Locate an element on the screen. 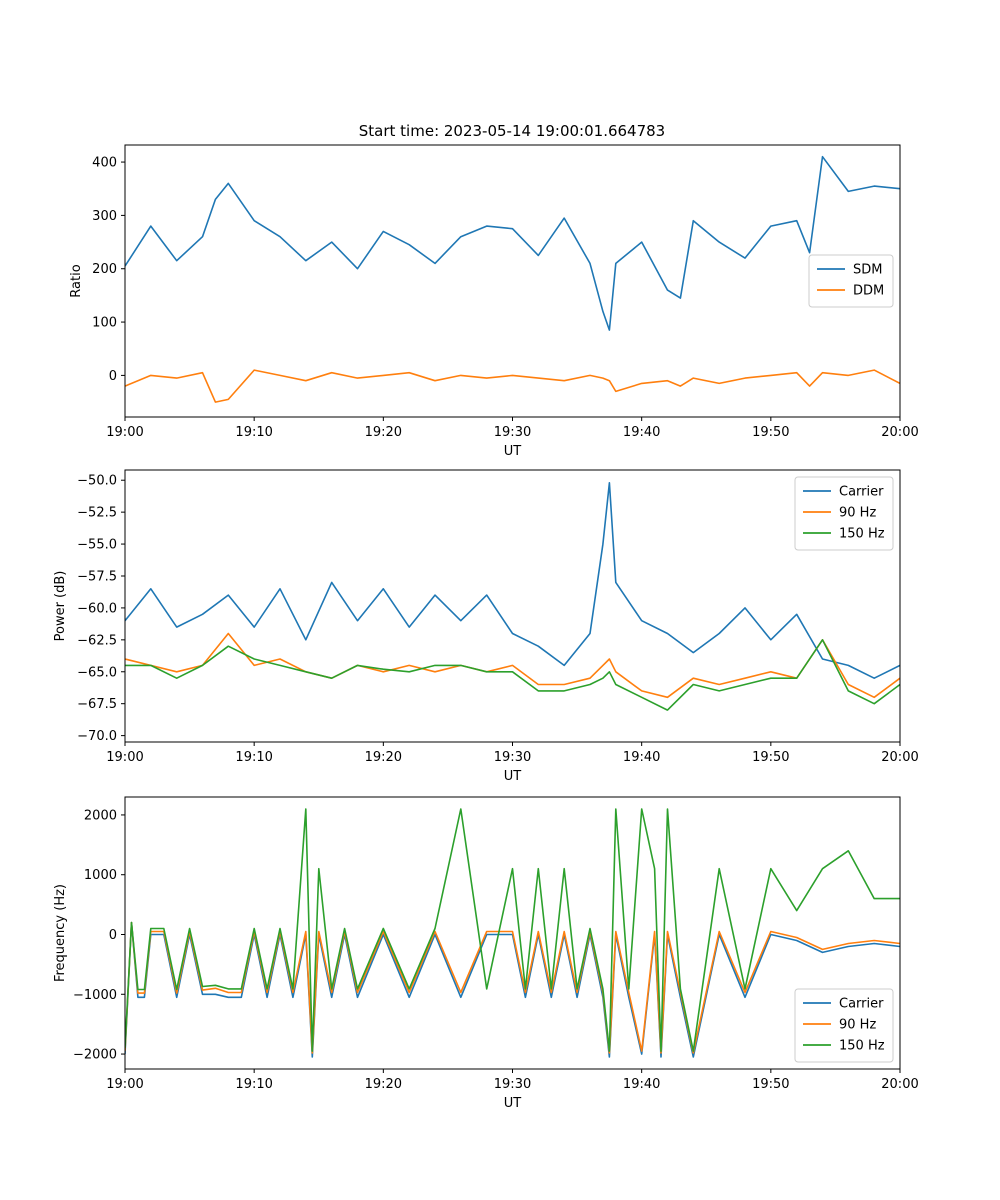 This screenshot has width=1000, height=1200. figure-title: Start time: 2023-05-14 19:00:01.664783 is located at coordinates (512, 131).